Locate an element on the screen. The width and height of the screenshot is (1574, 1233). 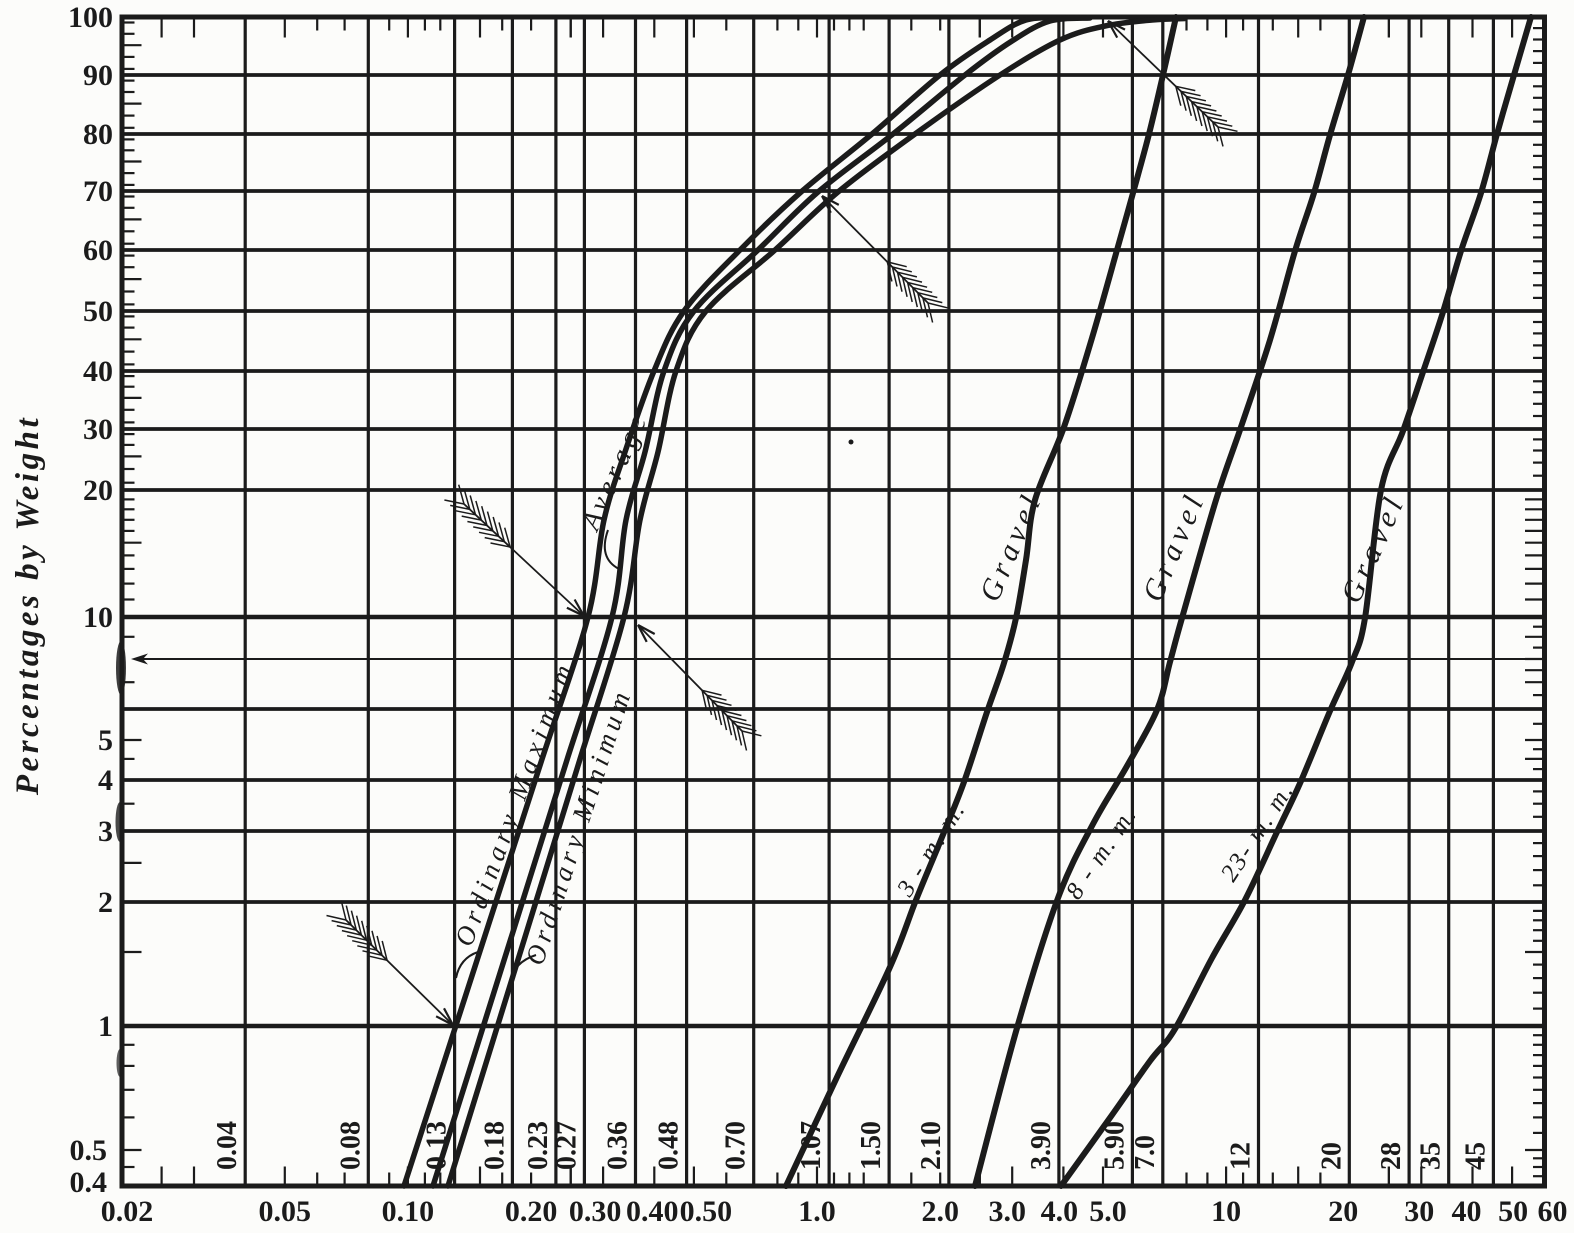
svg-text: 0.04 is located at coordinates (227, 1145).